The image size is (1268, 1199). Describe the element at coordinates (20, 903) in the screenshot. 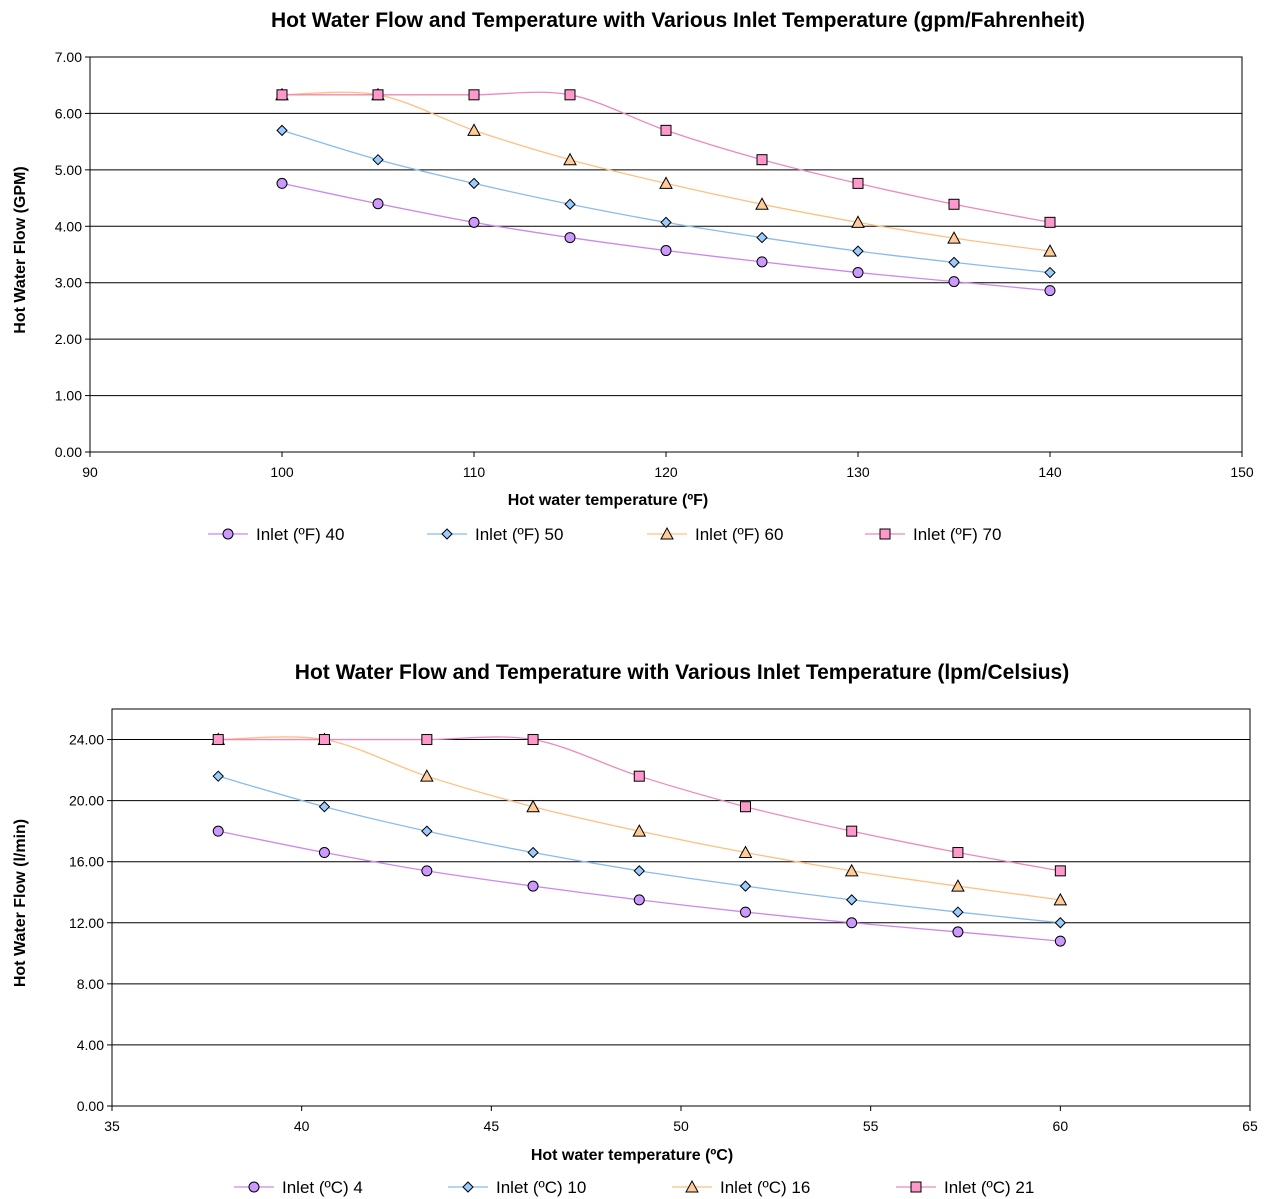

I see `y-axis-label: Hot Water Flow (l/min)` at that location.